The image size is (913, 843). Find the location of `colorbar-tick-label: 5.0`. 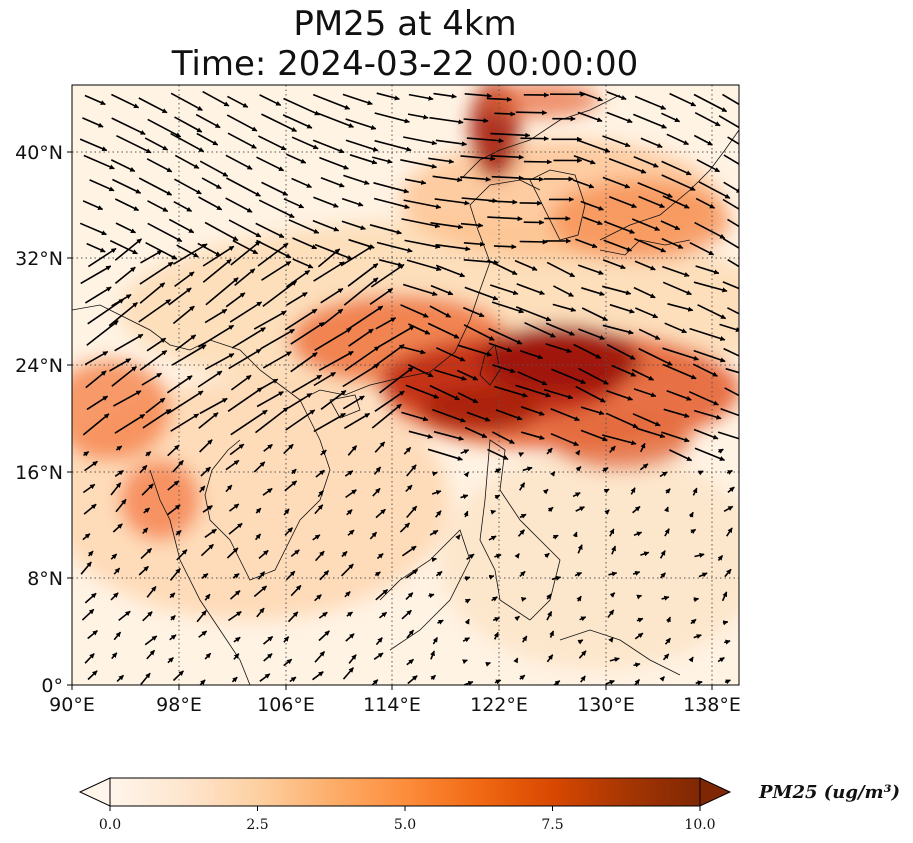

colorbar-tick-label: 5.0 is located at coordinates (405, 825).